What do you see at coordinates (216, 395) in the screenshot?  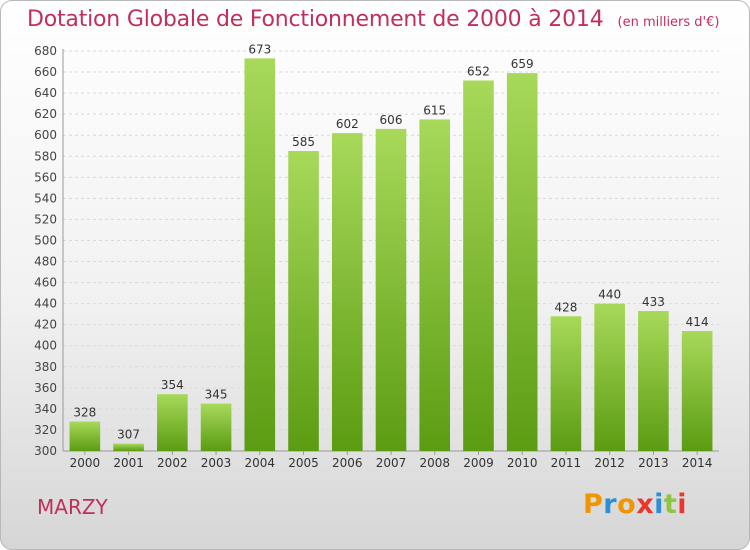 I see `bar-value-label: 345` at bounding box center [216, 395].